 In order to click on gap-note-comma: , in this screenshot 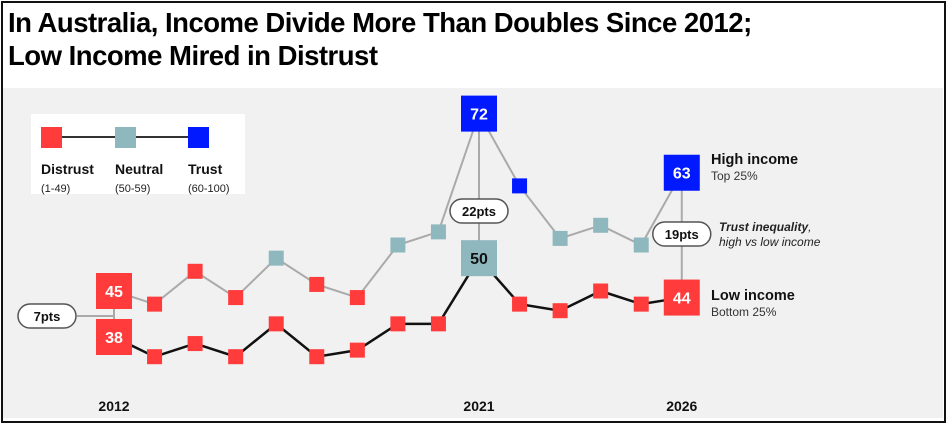, I will do `click(809, 227)`.